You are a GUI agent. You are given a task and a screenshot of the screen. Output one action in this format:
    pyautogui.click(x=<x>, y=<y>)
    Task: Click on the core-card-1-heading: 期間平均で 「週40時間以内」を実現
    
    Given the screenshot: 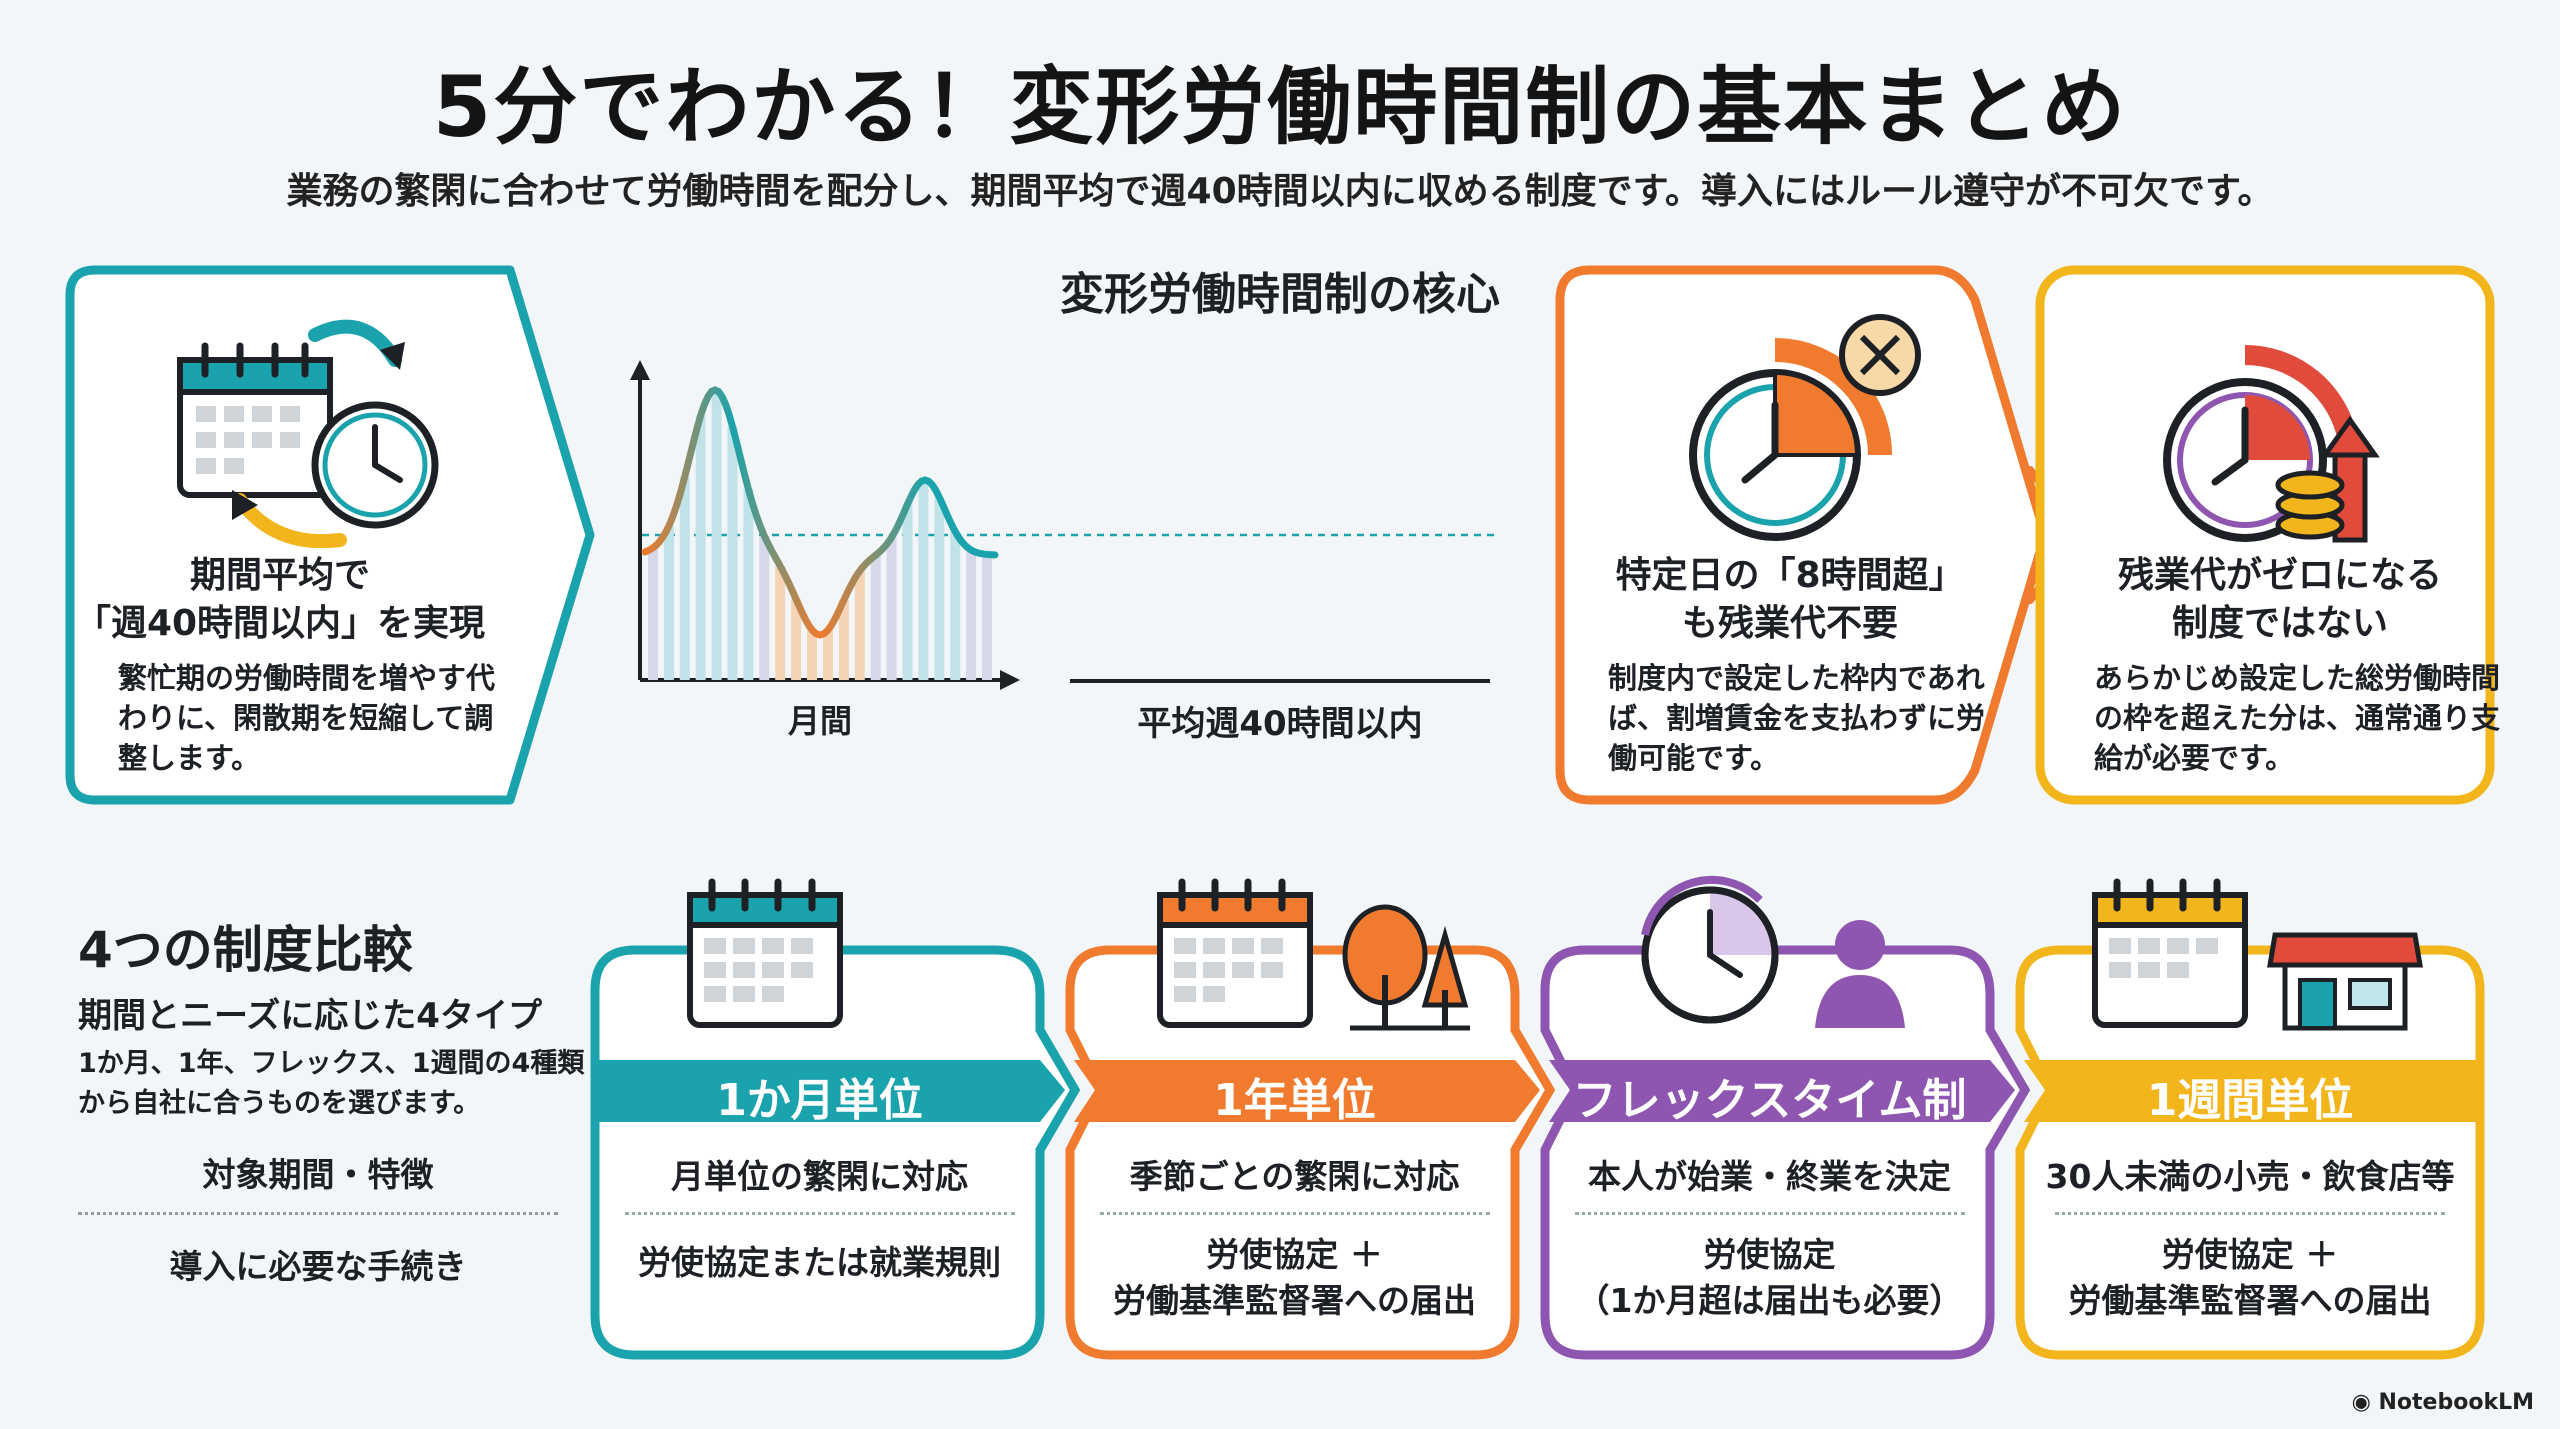 What is the action you would take?
    pyautogui.click(x=280, y=600)
    